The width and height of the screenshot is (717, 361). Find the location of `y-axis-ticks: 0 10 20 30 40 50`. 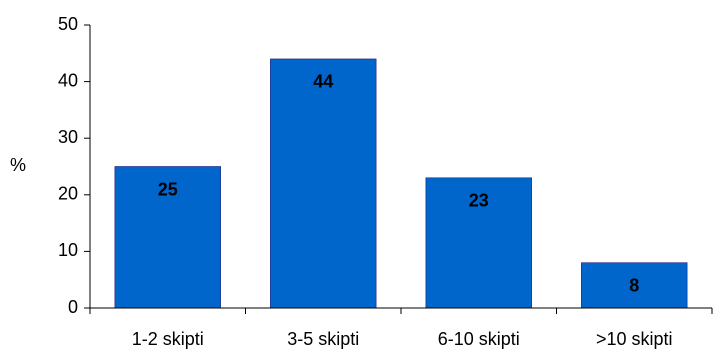

y-axis-ticks: 0 10 20 30 40 50 is located at coordinates (74, 165).